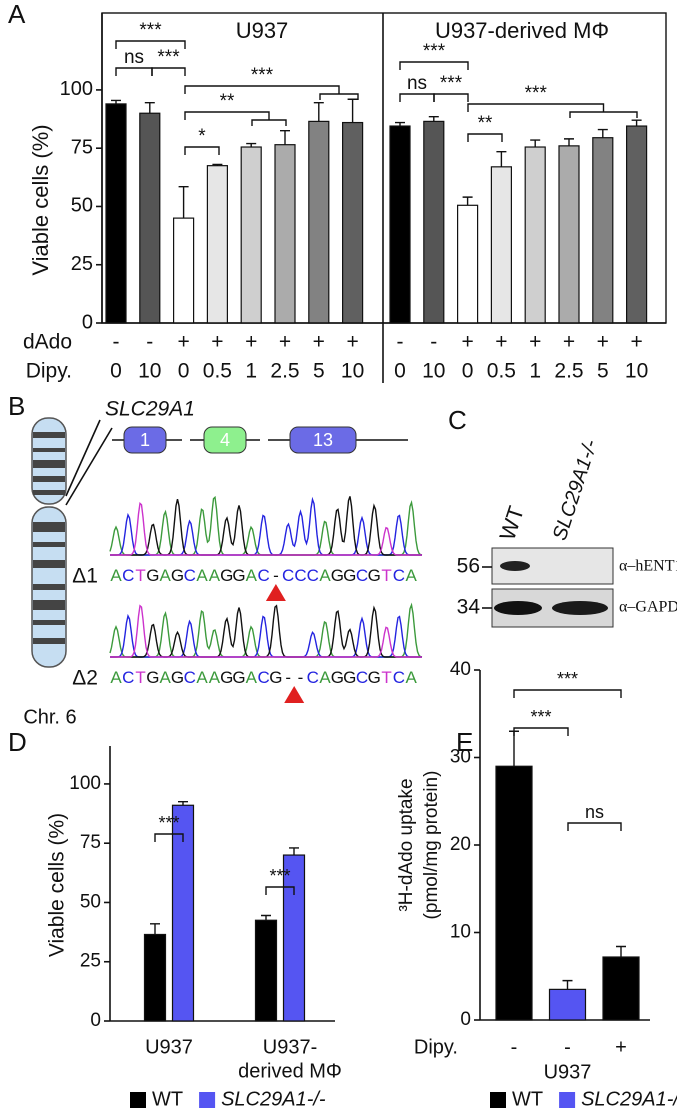 This screenshot has width=677, height=1116. Describe the element at coordinates (85, 576) in the screenshot. I see `trace-label: Δ1` at that location.